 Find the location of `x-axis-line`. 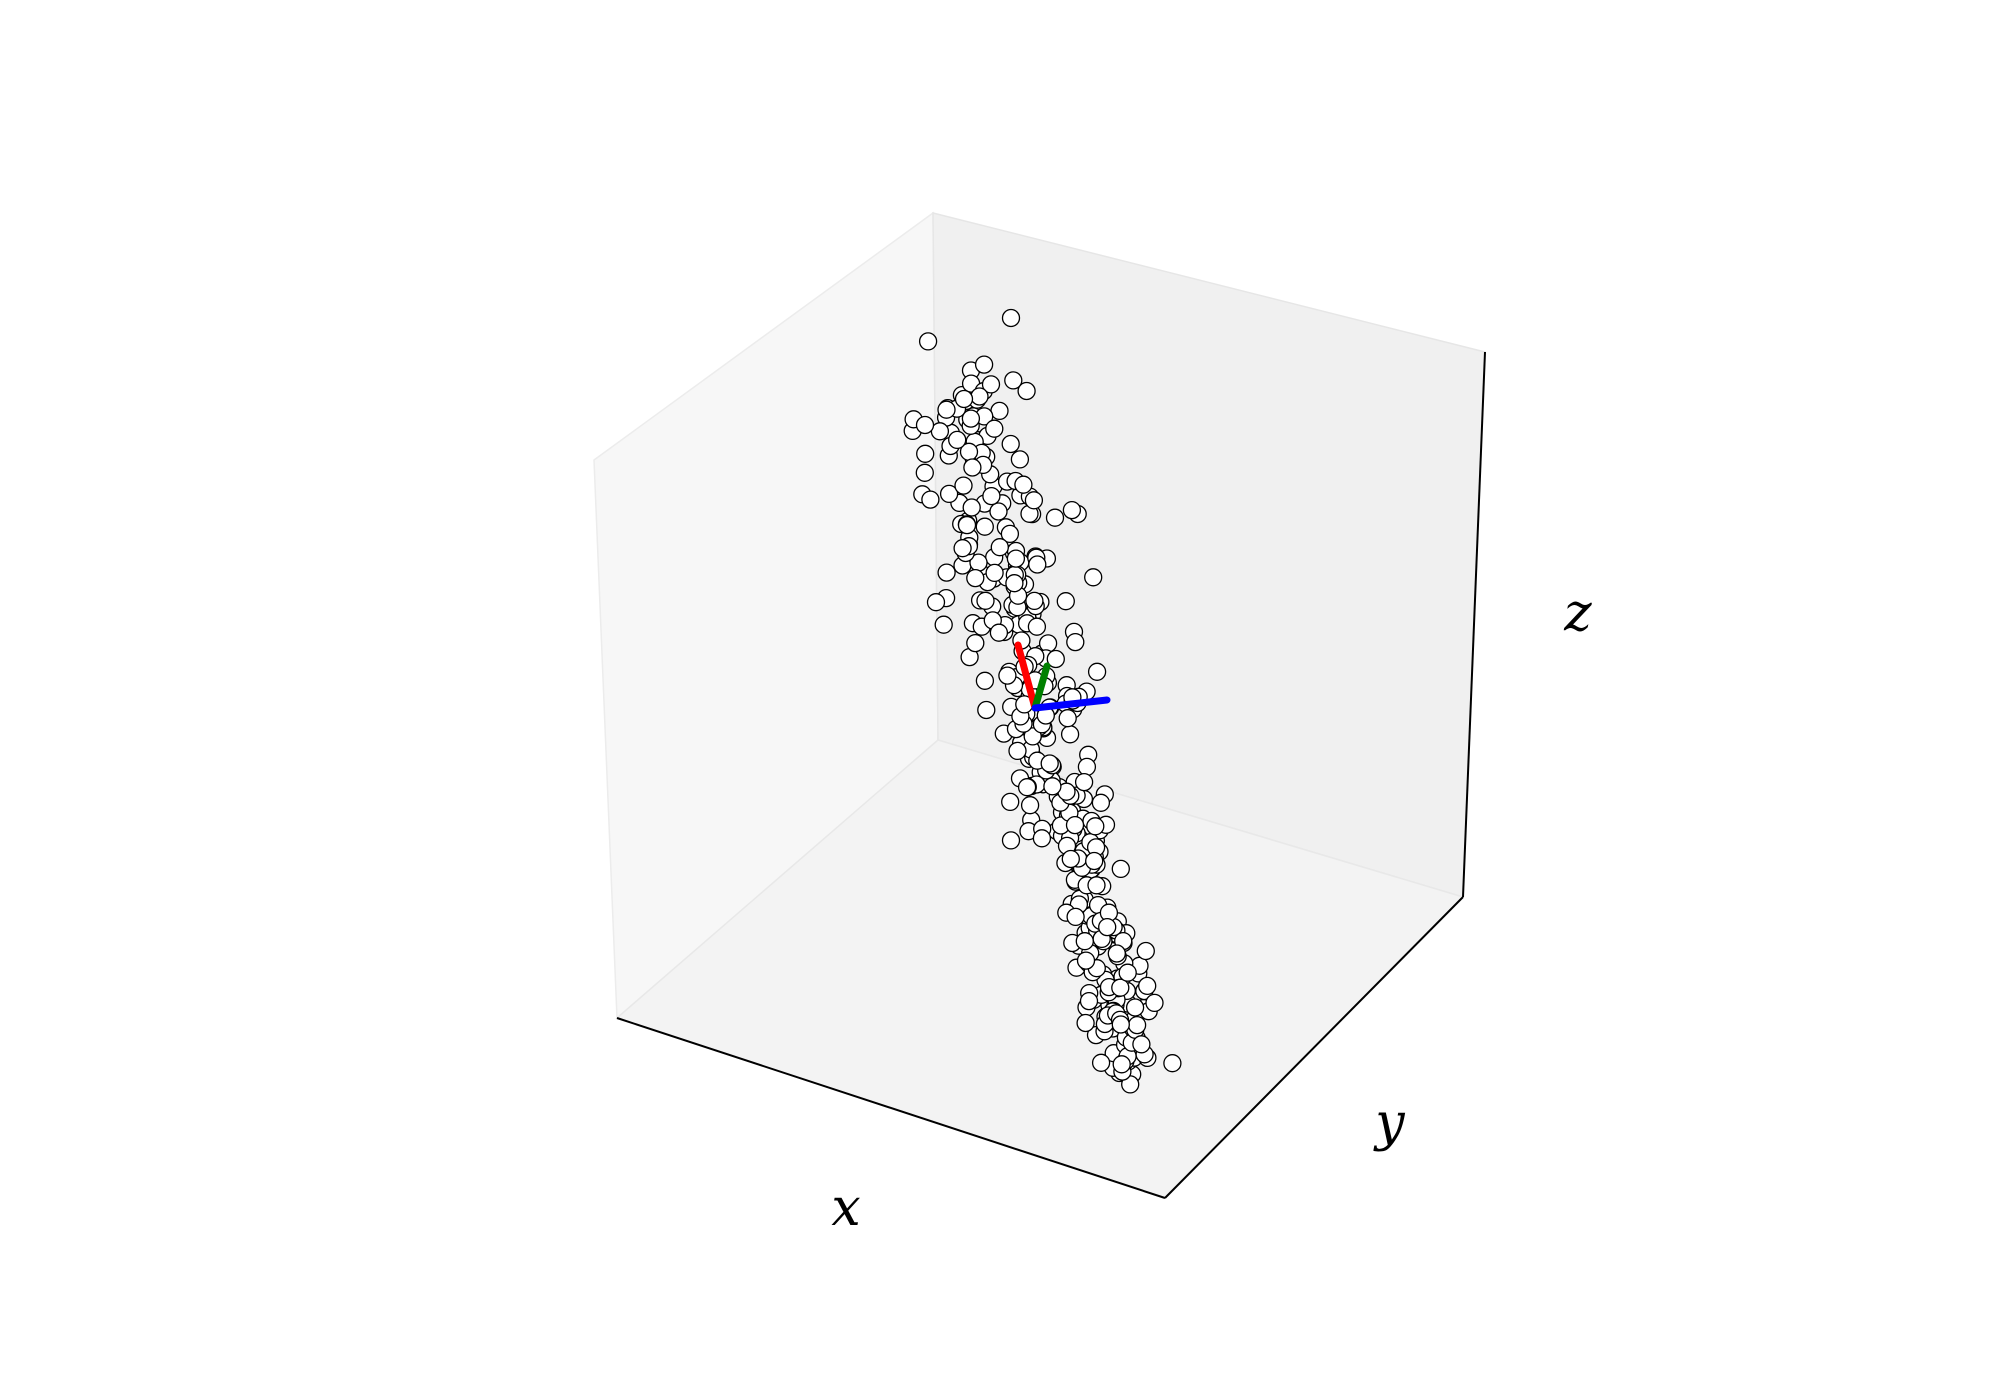

x-axis-line is located at coordinates (891, 1108).